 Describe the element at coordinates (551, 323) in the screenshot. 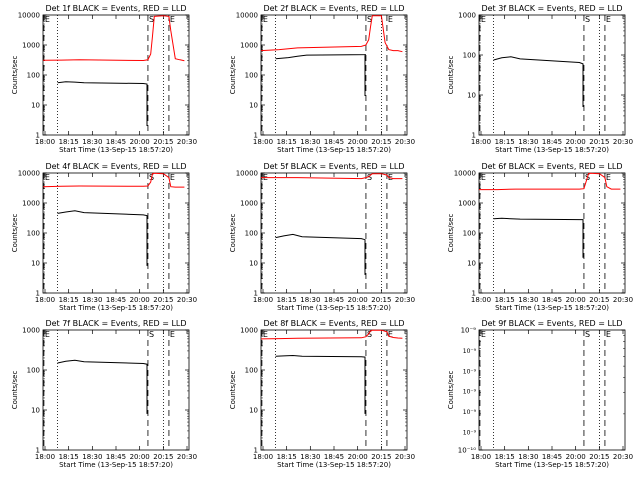

I see `chart-title: Det 9f BLACK = Events, RED = LLD` at that location.